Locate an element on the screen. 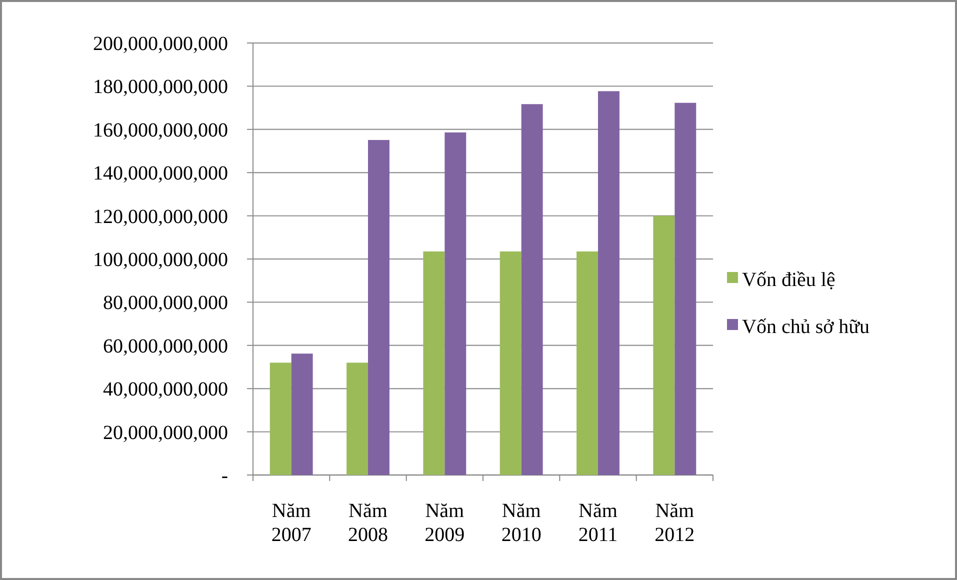 The width and height of the screenshot is (957, 580). y-tick-label: 140,000,000,000 is located at coordinates (160, 173).